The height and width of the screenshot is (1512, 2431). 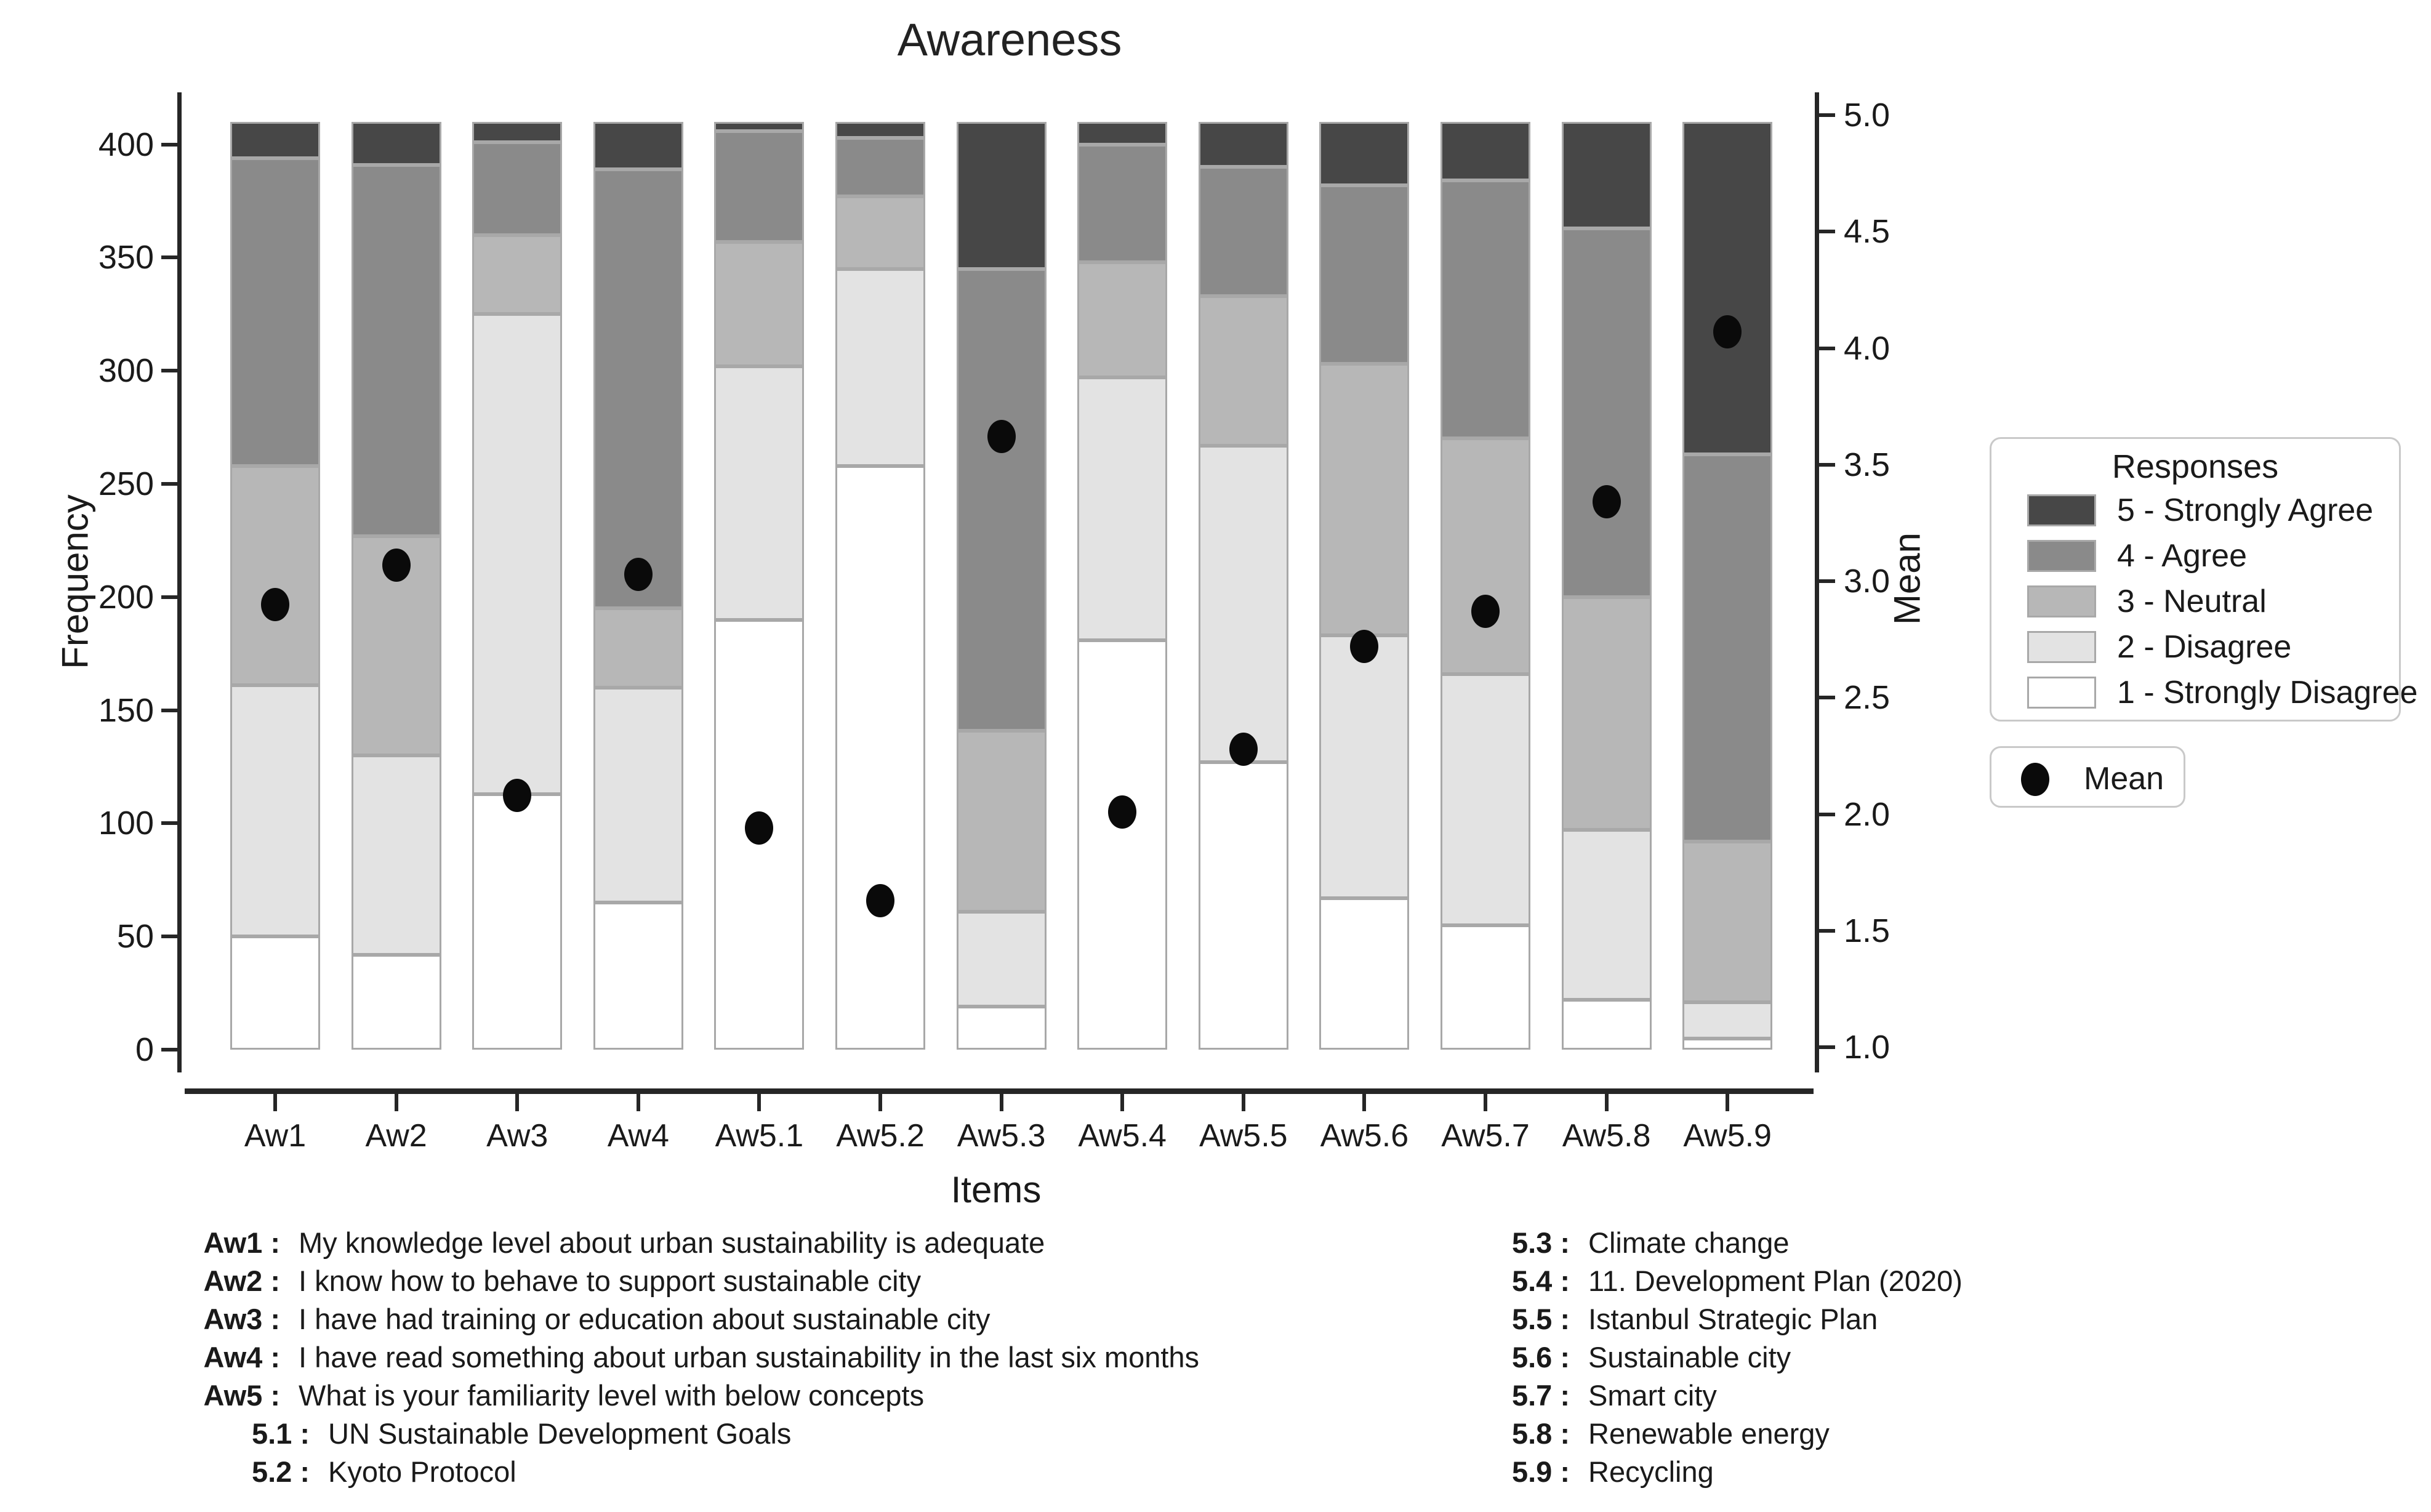 What do you see at coordinates (1817, 582) in the screenshot?
I see `y-right-spine` at bounding box center [1817, 582].